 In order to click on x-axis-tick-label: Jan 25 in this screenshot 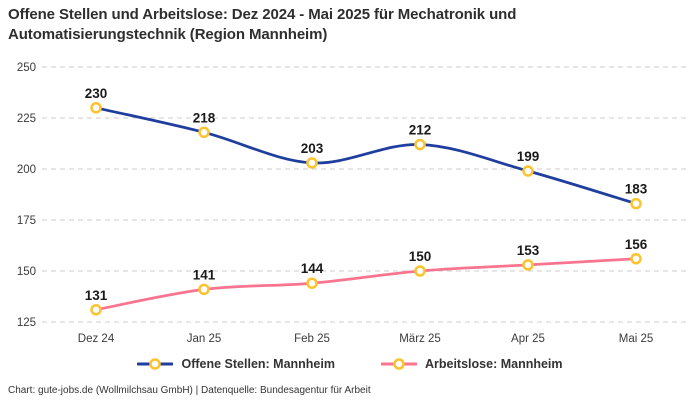, I will do `click(204, 339)`.